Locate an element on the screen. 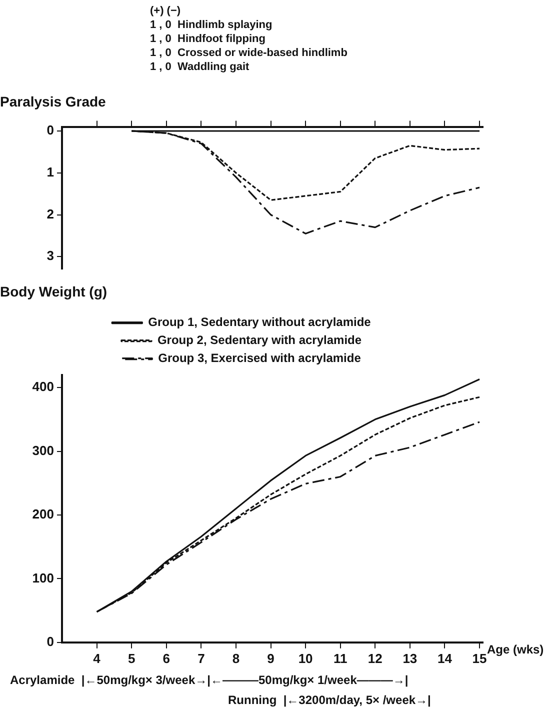  text: Running |←3200m/day, 5× /week→| is located at coordinates (329, 700).